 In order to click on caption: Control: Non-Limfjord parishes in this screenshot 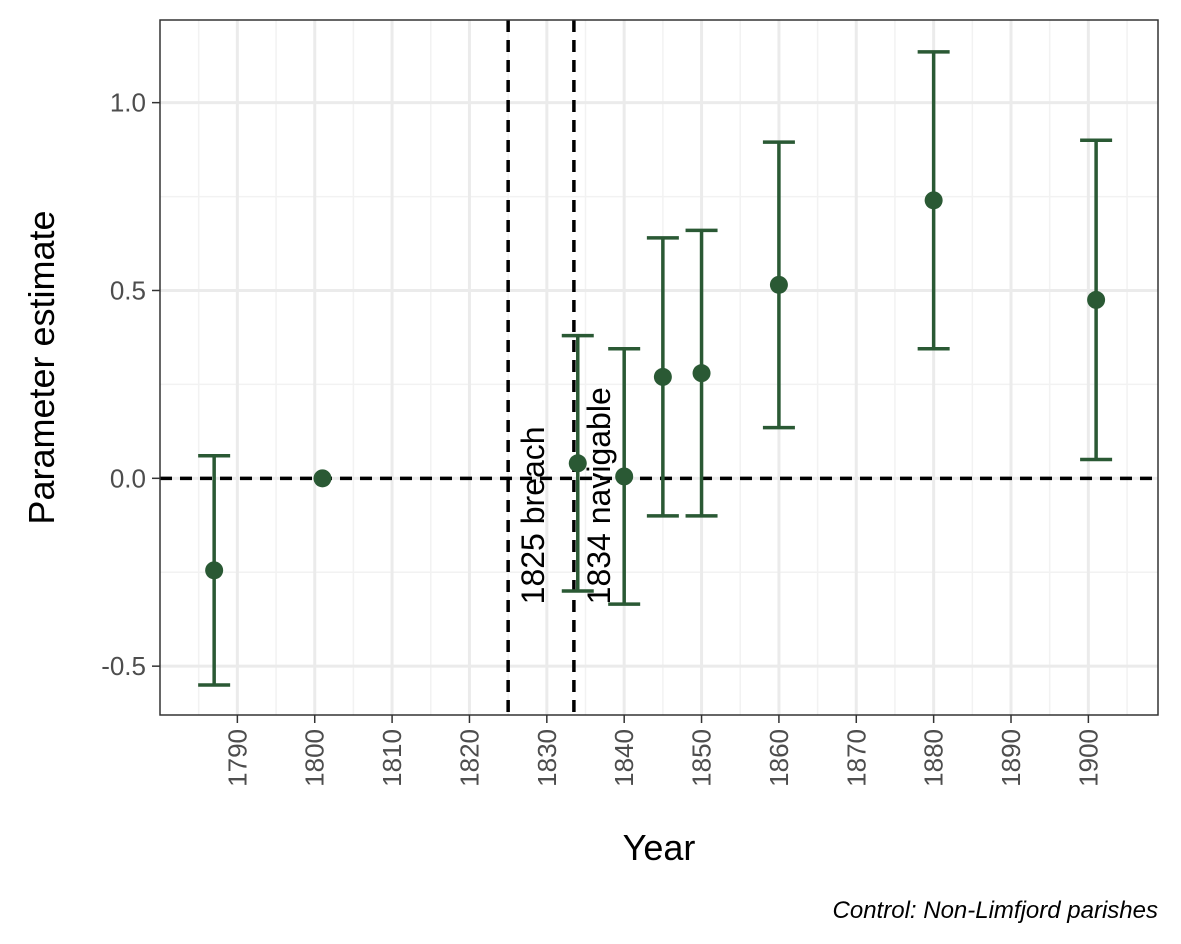, I will do `click(995, 910)`.